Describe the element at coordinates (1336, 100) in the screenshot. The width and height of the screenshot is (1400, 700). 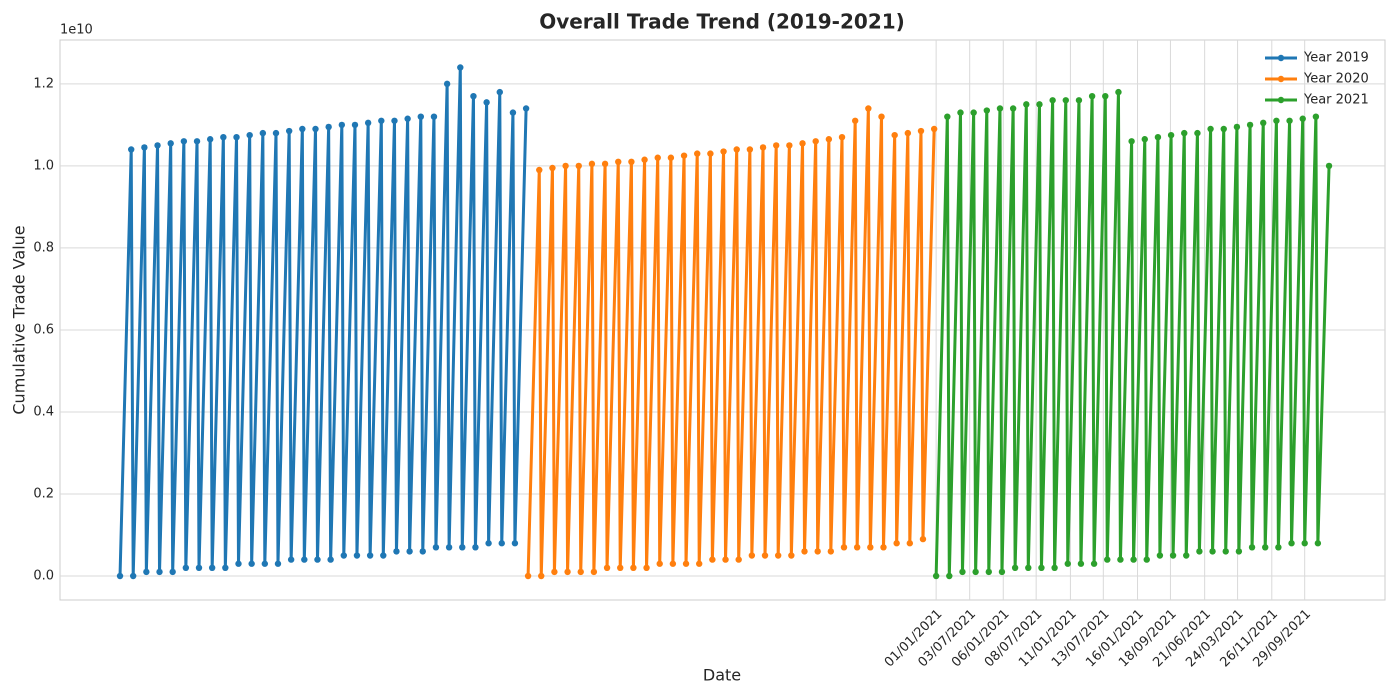
I see `legend-label: Year 2021` at that location.